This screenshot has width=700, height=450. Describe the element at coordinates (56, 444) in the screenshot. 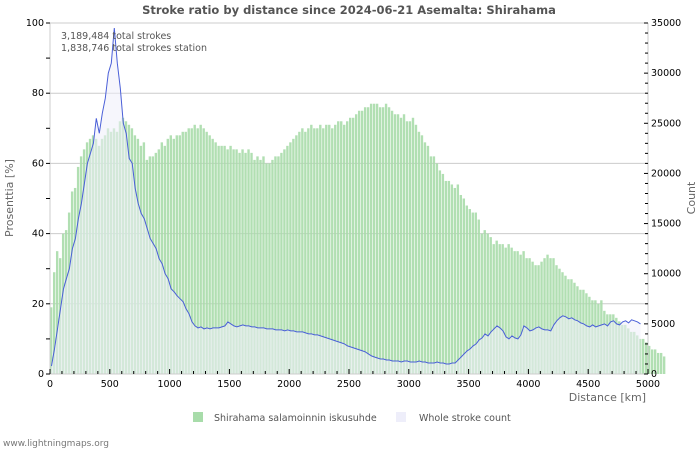

I see `credit-link: www.lightningmaps.org` at that location.